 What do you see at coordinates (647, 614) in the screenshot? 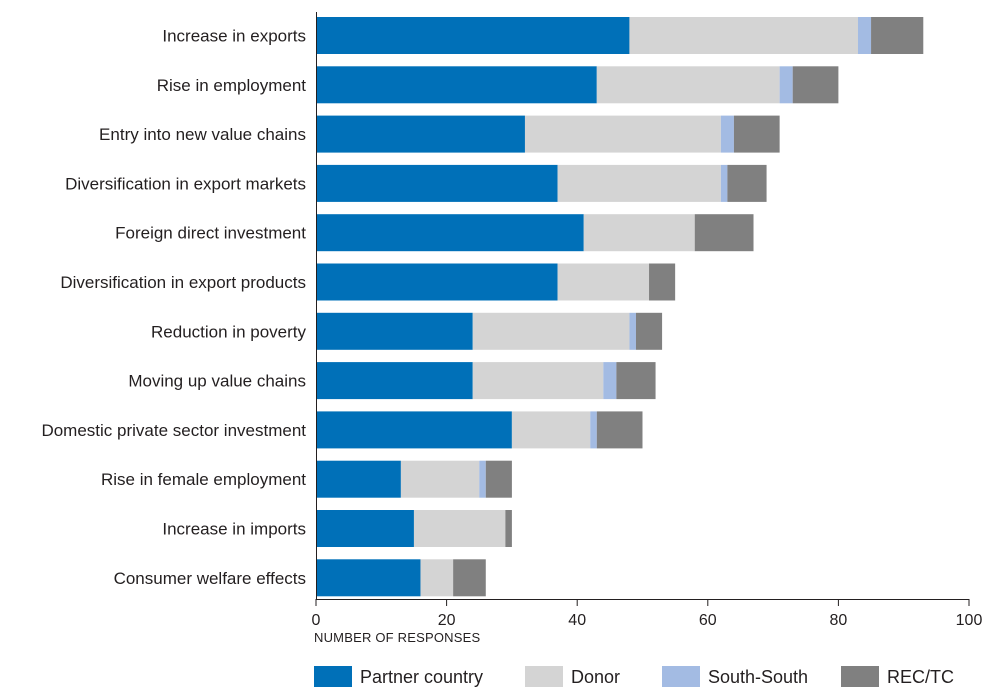
I see `x-axis-ticks: 0 20 40 60 80 100` at bounding box center [647, 614].